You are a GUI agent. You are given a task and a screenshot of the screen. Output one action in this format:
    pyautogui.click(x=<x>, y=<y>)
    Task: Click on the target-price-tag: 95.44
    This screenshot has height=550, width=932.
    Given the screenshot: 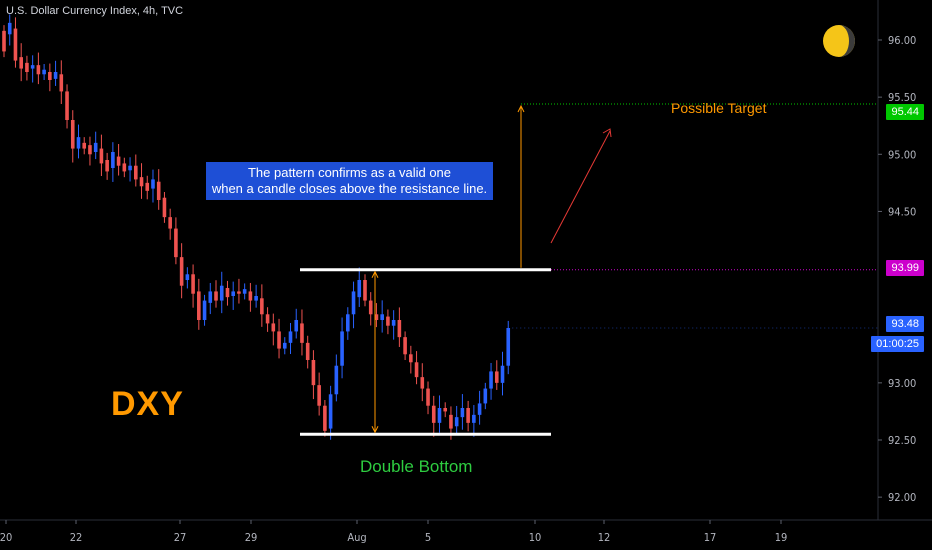 What is the action you would take?
    pyautogui.click(x=905, y=112)
    